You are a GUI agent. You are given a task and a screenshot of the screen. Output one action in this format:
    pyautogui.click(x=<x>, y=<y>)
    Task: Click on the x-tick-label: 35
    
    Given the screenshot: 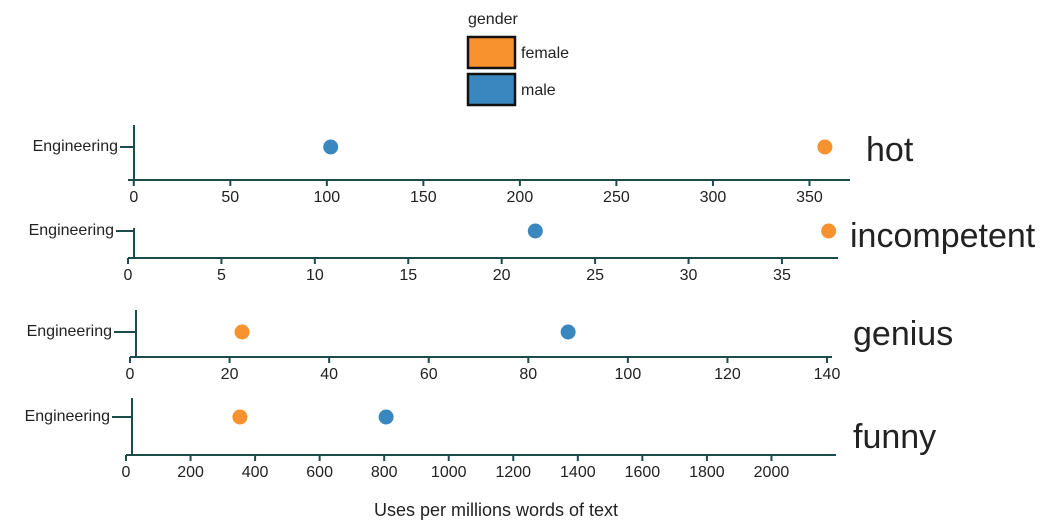 What is the action you would take?
    pyautogui.click(x=782, y=275)
    